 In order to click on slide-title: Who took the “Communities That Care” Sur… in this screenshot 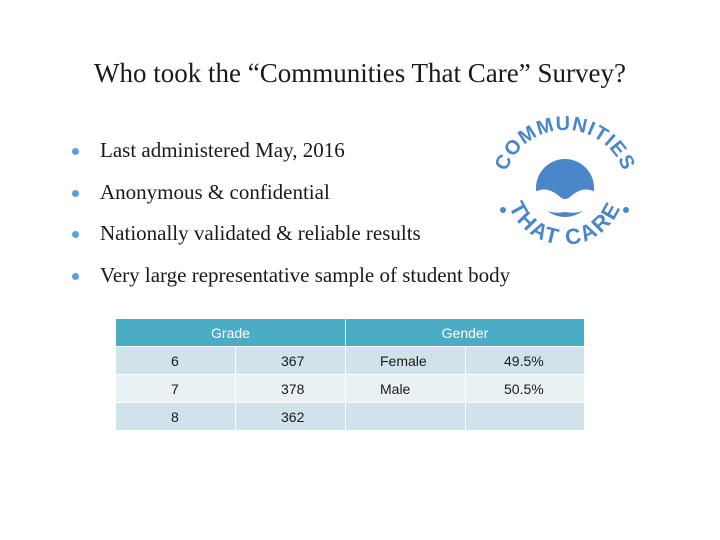, I will do `click(360, 73)`.